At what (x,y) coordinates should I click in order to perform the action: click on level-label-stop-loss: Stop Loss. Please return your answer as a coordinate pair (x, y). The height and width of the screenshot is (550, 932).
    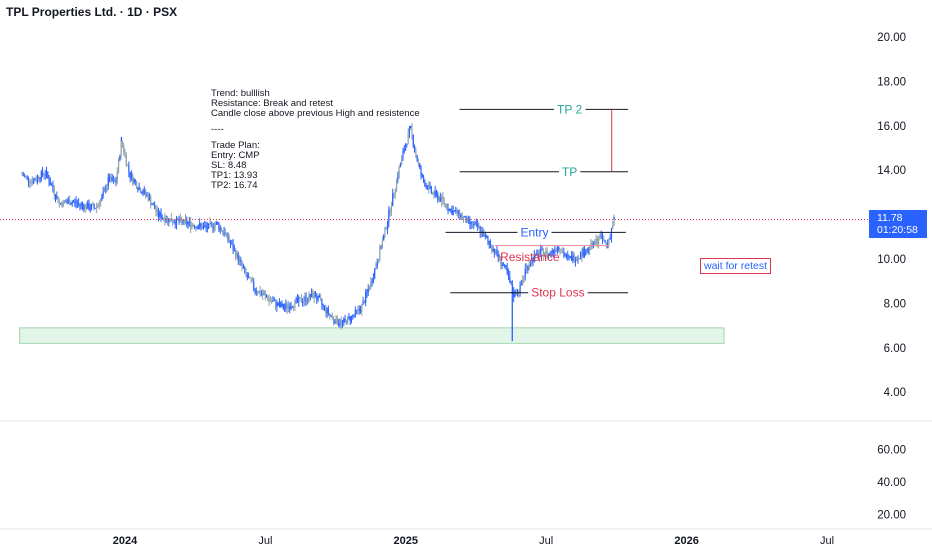
    Looking at the image, I should click on (557, 293).